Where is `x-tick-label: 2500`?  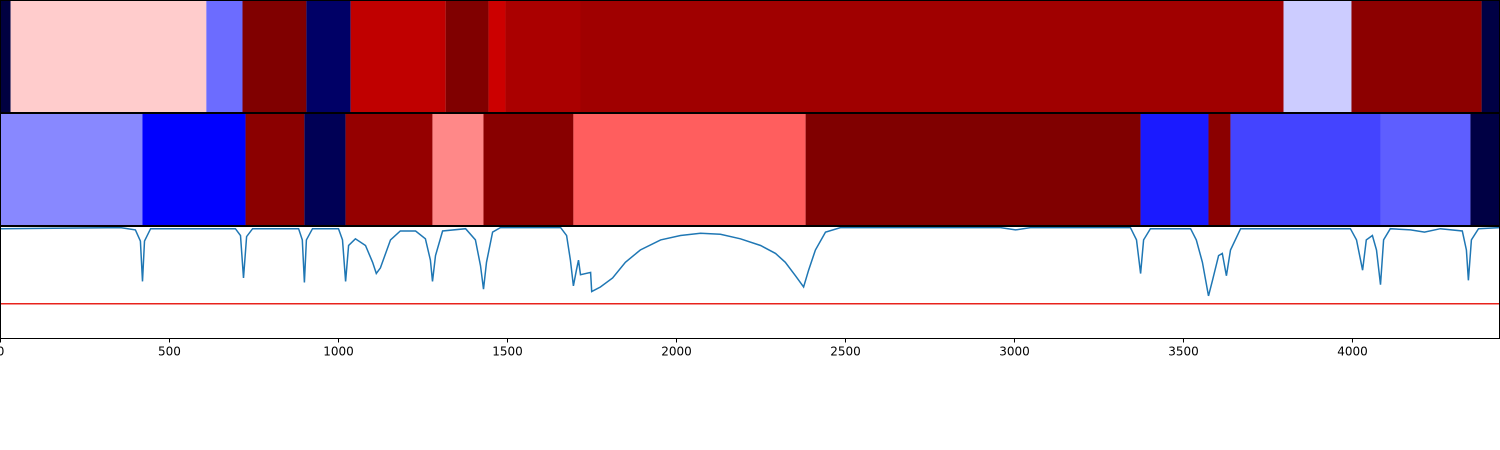 x-tick-label: 2500 is located at coordinates (845, 351).